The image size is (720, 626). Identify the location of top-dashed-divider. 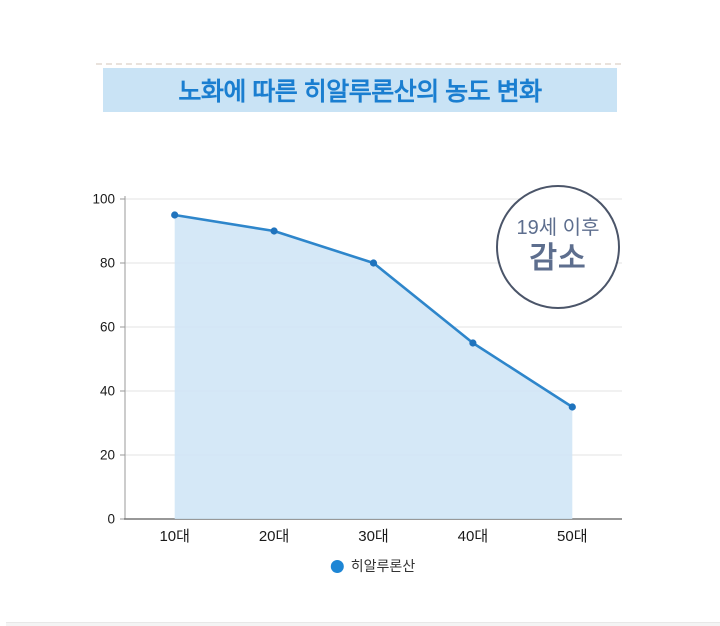
(358, 64).